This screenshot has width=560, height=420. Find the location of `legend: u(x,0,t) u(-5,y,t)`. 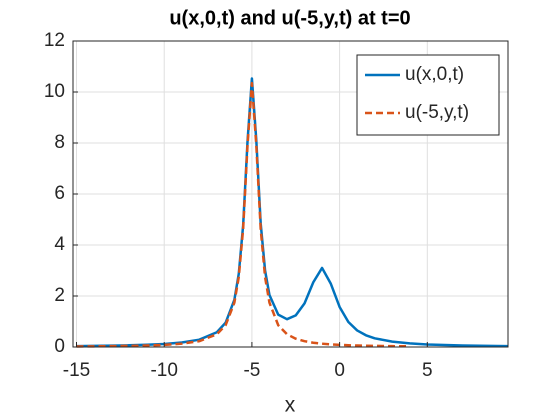

legend: u(x,0,t) u(-5,y,t) is located at coordinates (428, 95).